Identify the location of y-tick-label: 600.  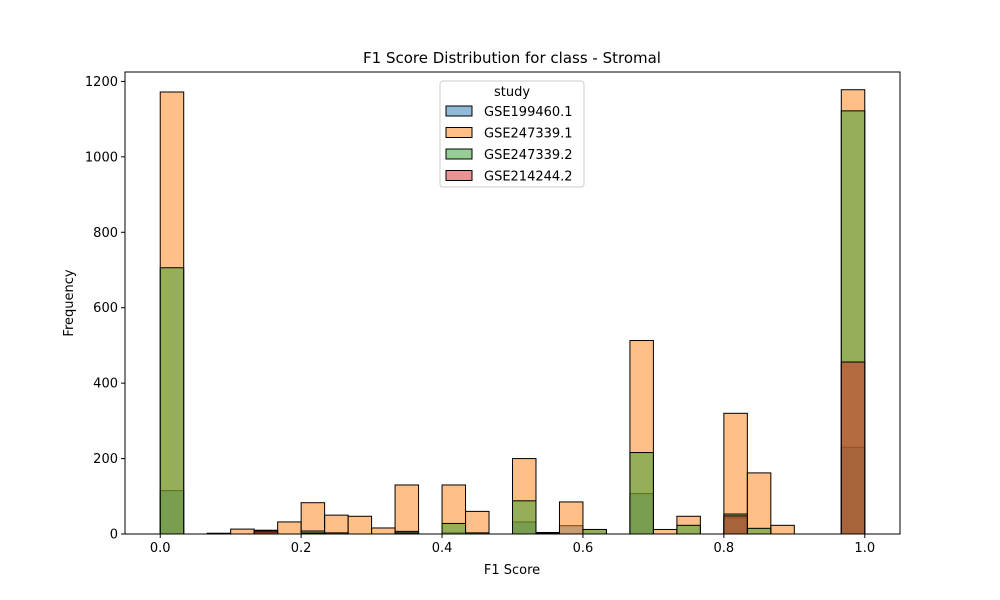
(105, 308).